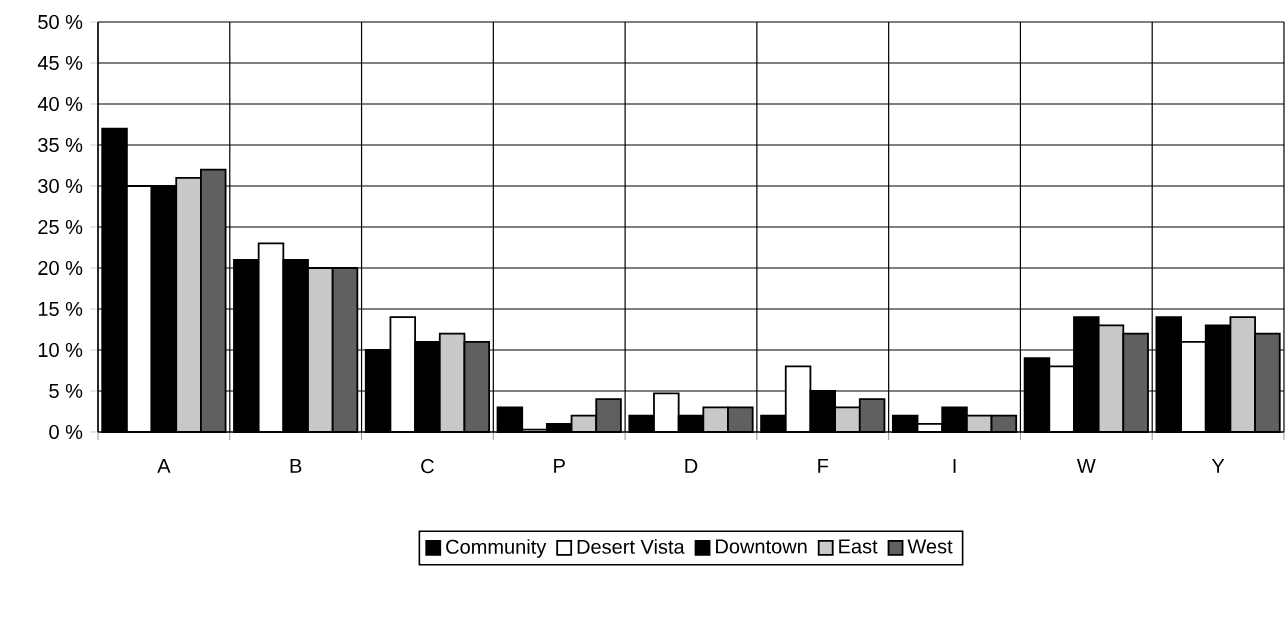 The image size is (1286, 637). I want to click on x-tick-label: W, so click(1086, 466).